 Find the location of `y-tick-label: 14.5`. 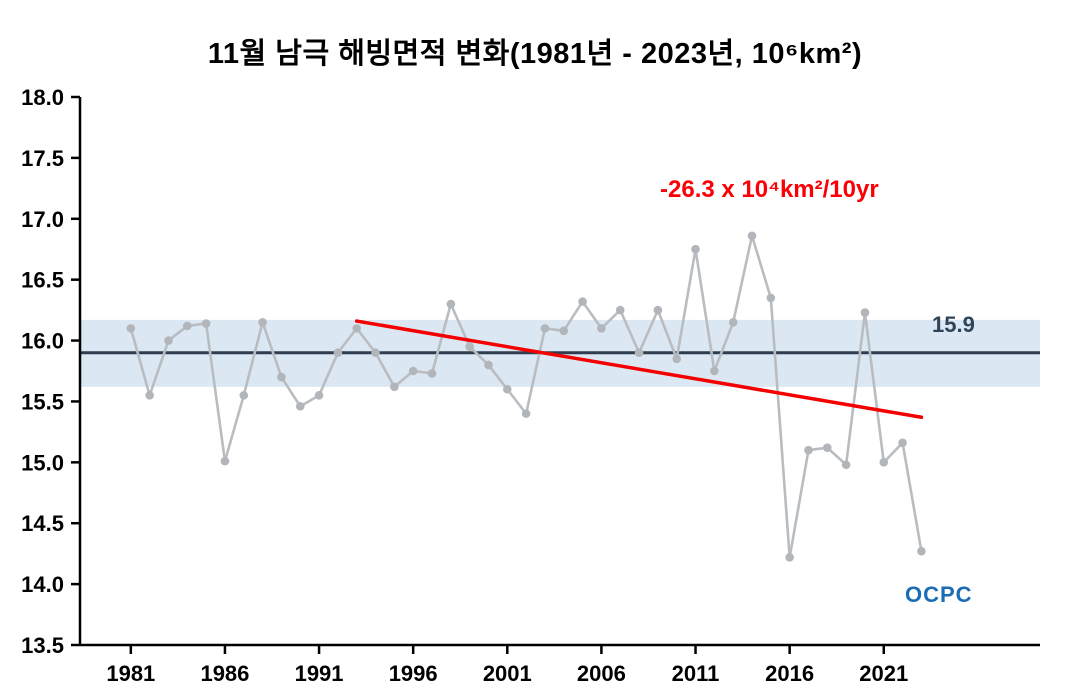

y-tick-label: 14.5 is located at coordinates (42, 523).